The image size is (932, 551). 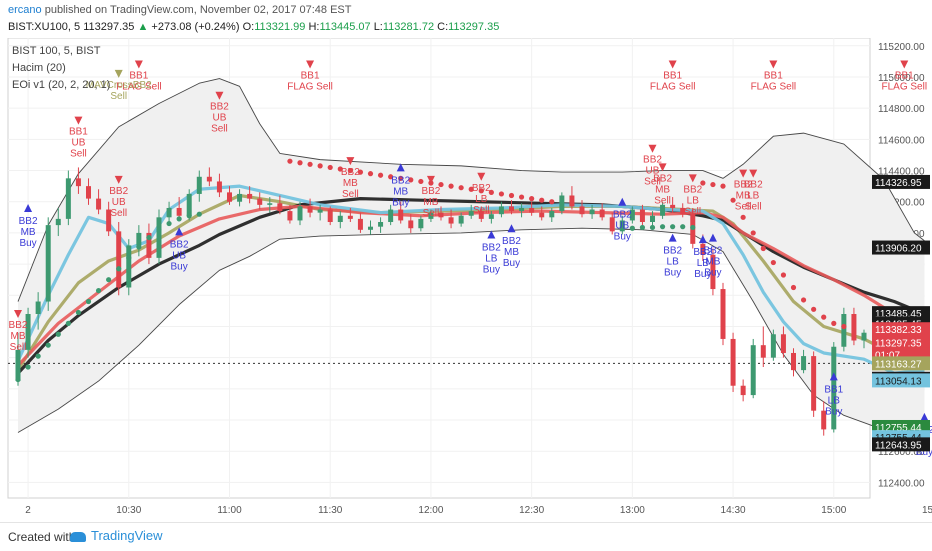 What do you see at coordinates (904, 65) in the screenshot?
I see `sell-signal-triangle` at bounding box center [904, 65].